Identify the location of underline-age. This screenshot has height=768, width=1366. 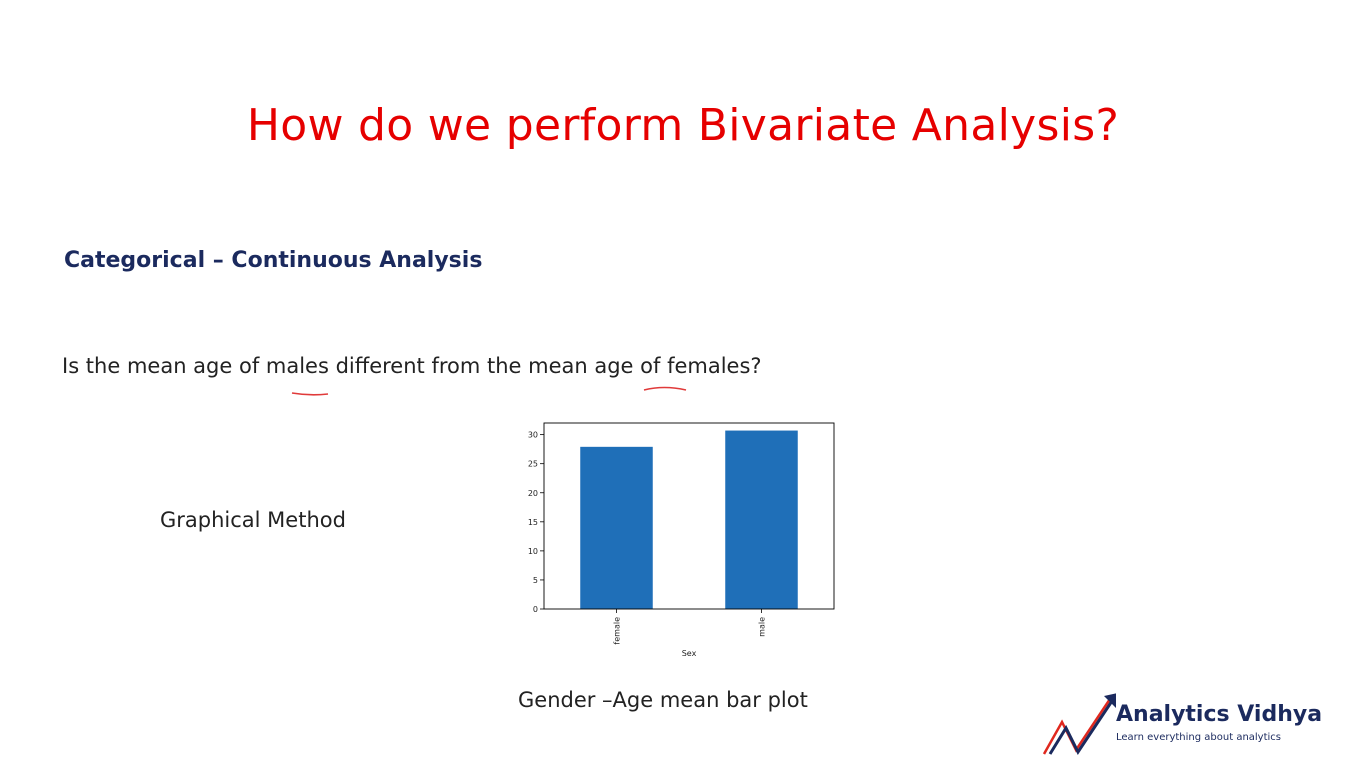
(665, 388).